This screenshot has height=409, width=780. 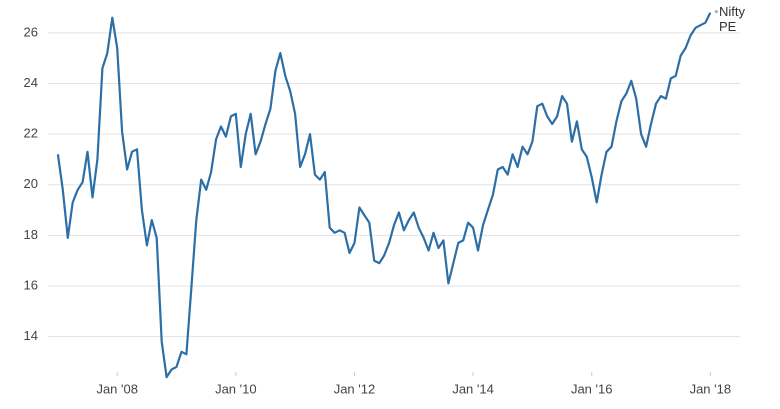 What do you see at coordinates (31, 133) in the screenshot?
I see `y-tick-label: 22` at bounding box center [31, 133].